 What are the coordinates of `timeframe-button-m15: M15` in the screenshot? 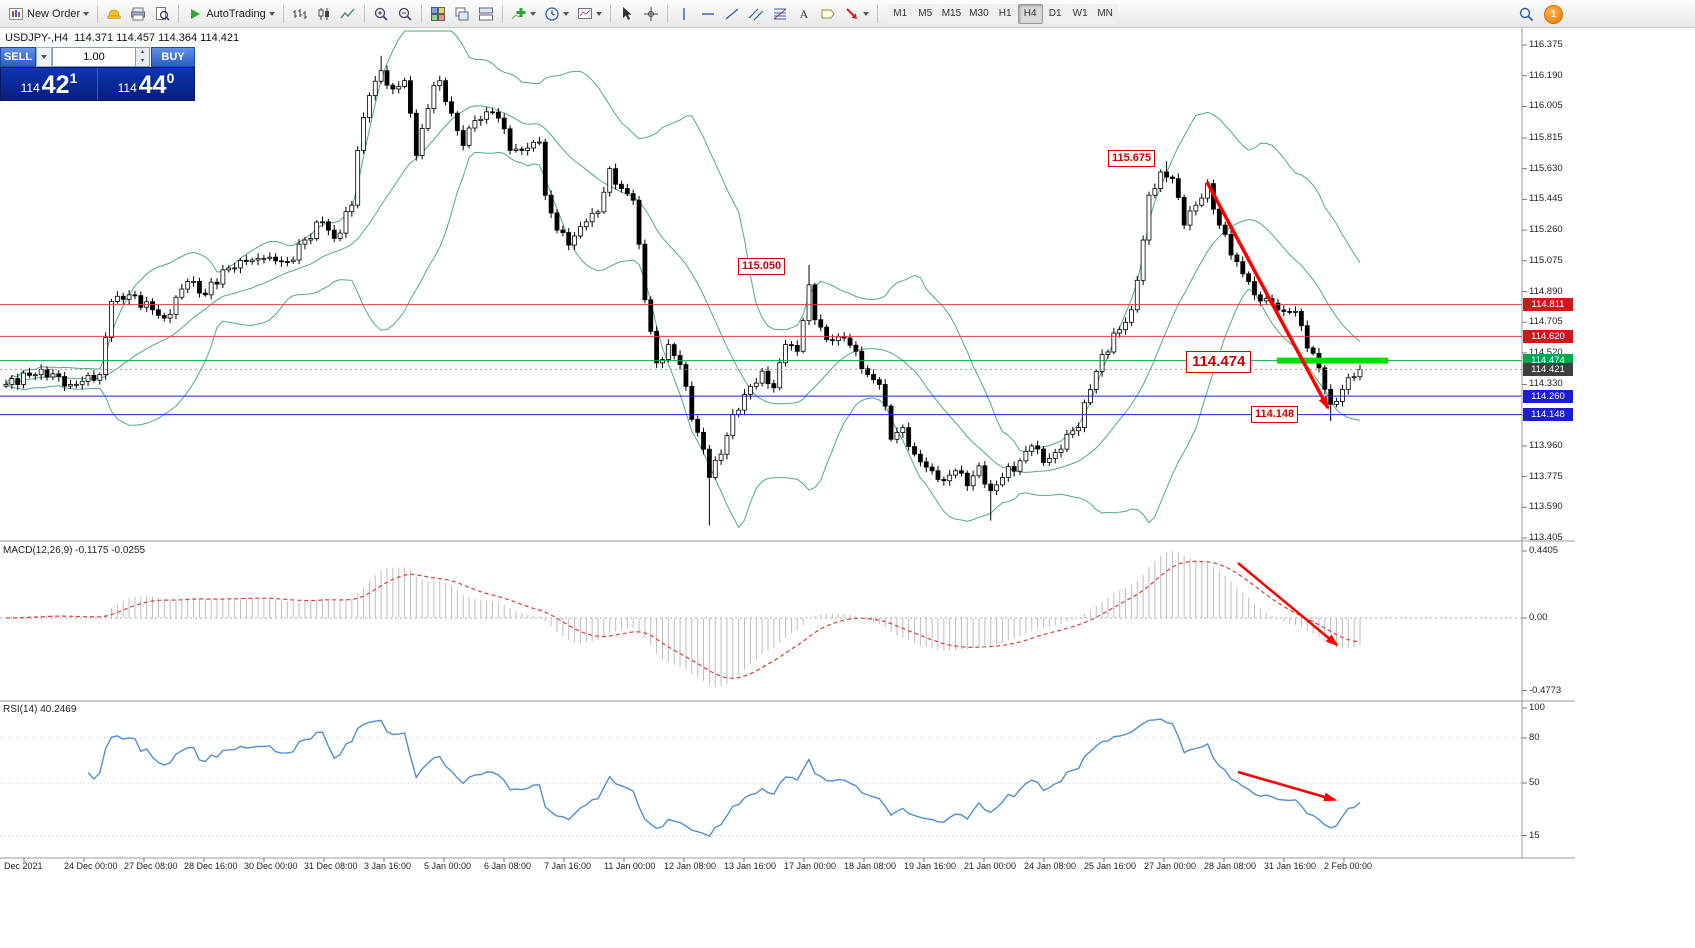 It's located at (951, 13).